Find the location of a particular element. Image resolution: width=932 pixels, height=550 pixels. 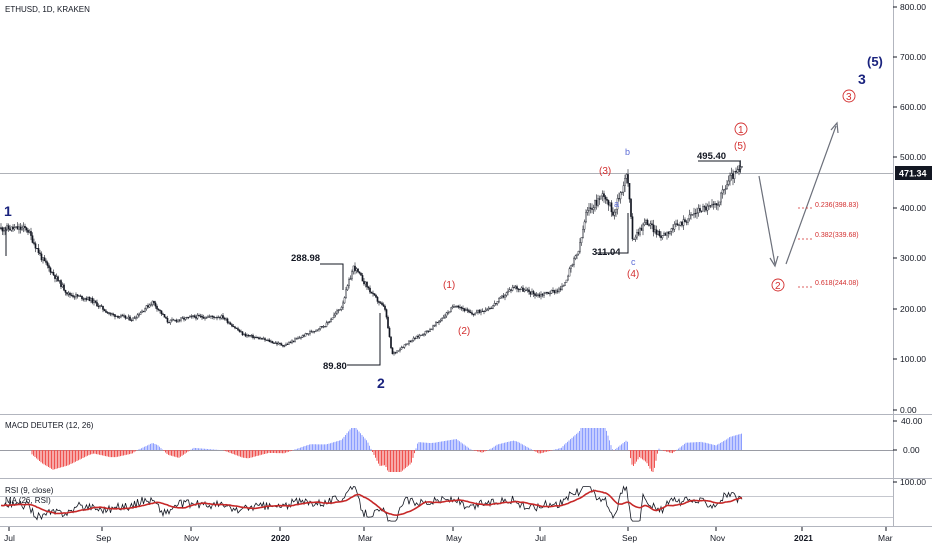

wave-label-c: c is located at coordinates (633, 262).